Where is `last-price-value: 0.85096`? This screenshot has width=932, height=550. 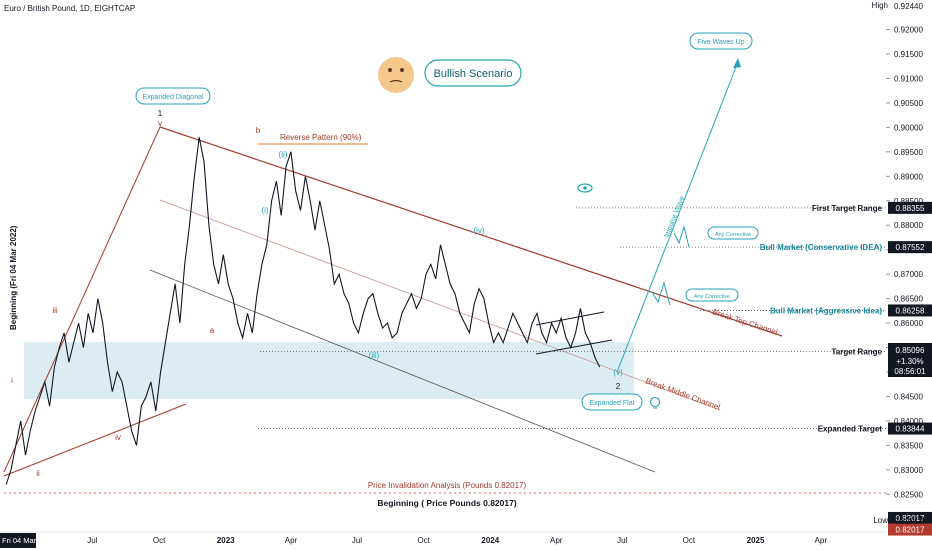
last-price-value: 0.85096 is located at coordinates (910, 350).